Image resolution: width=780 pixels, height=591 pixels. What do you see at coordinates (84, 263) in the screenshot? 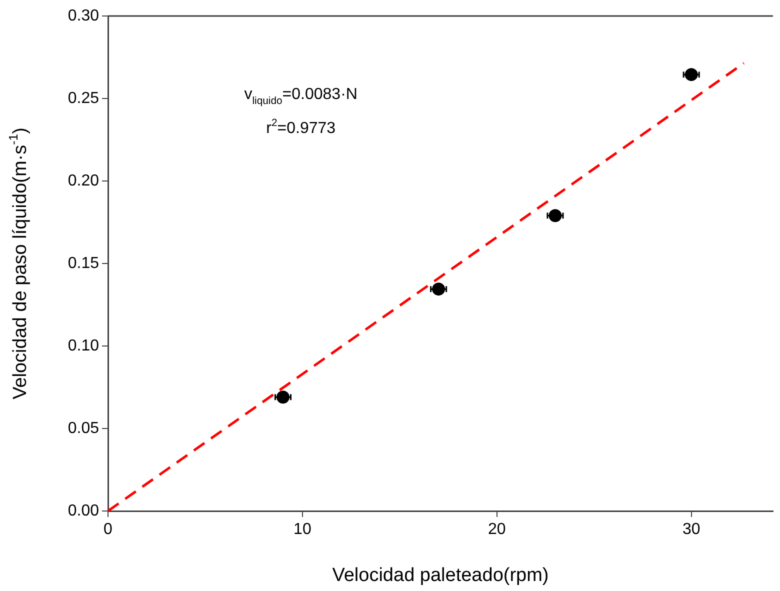
I see `y-tick-label: 0.15` at bounding box center [84, 263].